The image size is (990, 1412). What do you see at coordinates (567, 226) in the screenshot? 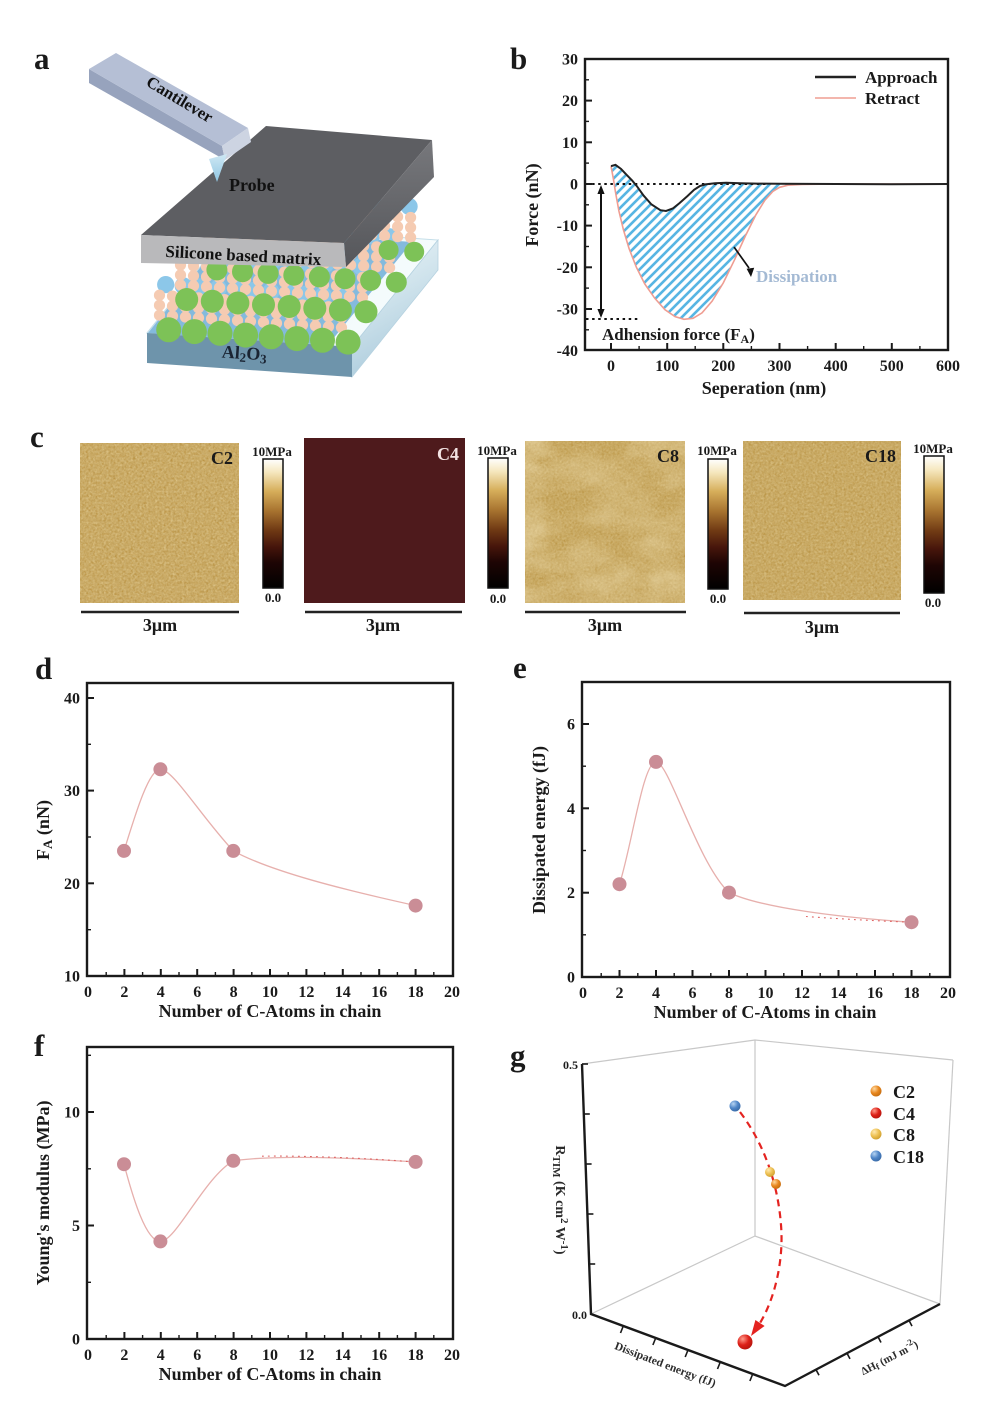
I see `svg-text: -10` at bounding box center [567, 226].